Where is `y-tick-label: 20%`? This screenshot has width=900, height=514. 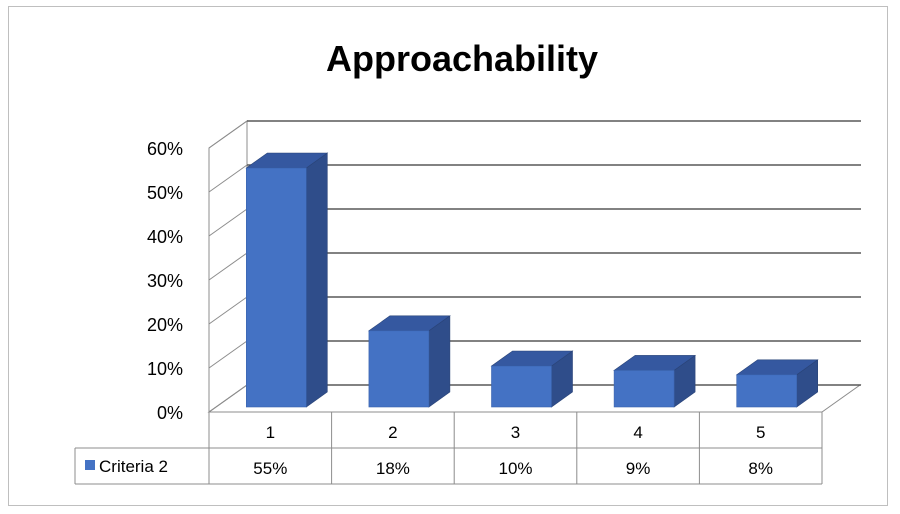
y-tick-label: 20% is located at coordinates (165, 325).